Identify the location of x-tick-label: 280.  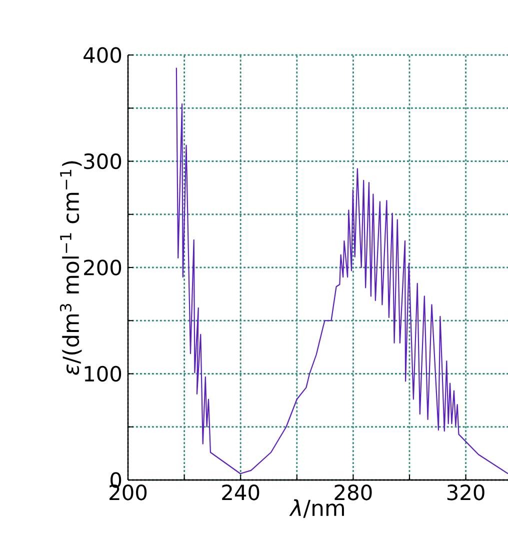
(353, 492).